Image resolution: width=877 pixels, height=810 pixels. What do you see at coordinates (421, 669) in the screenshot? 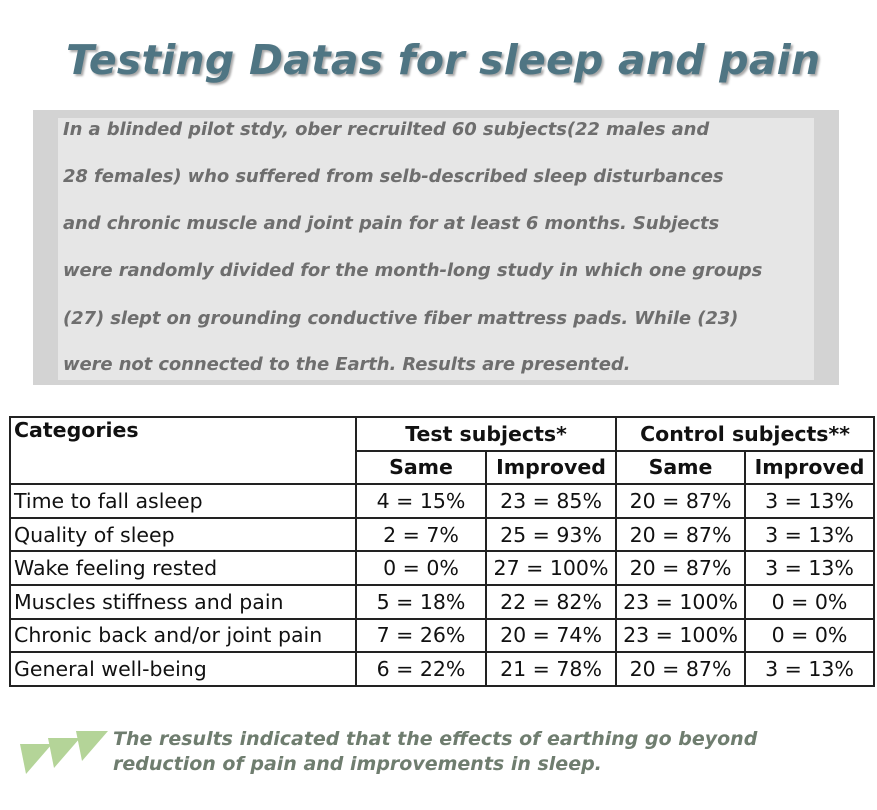
I see `test-same-cell: 6 = 22%` at bounding box center [421, 669].